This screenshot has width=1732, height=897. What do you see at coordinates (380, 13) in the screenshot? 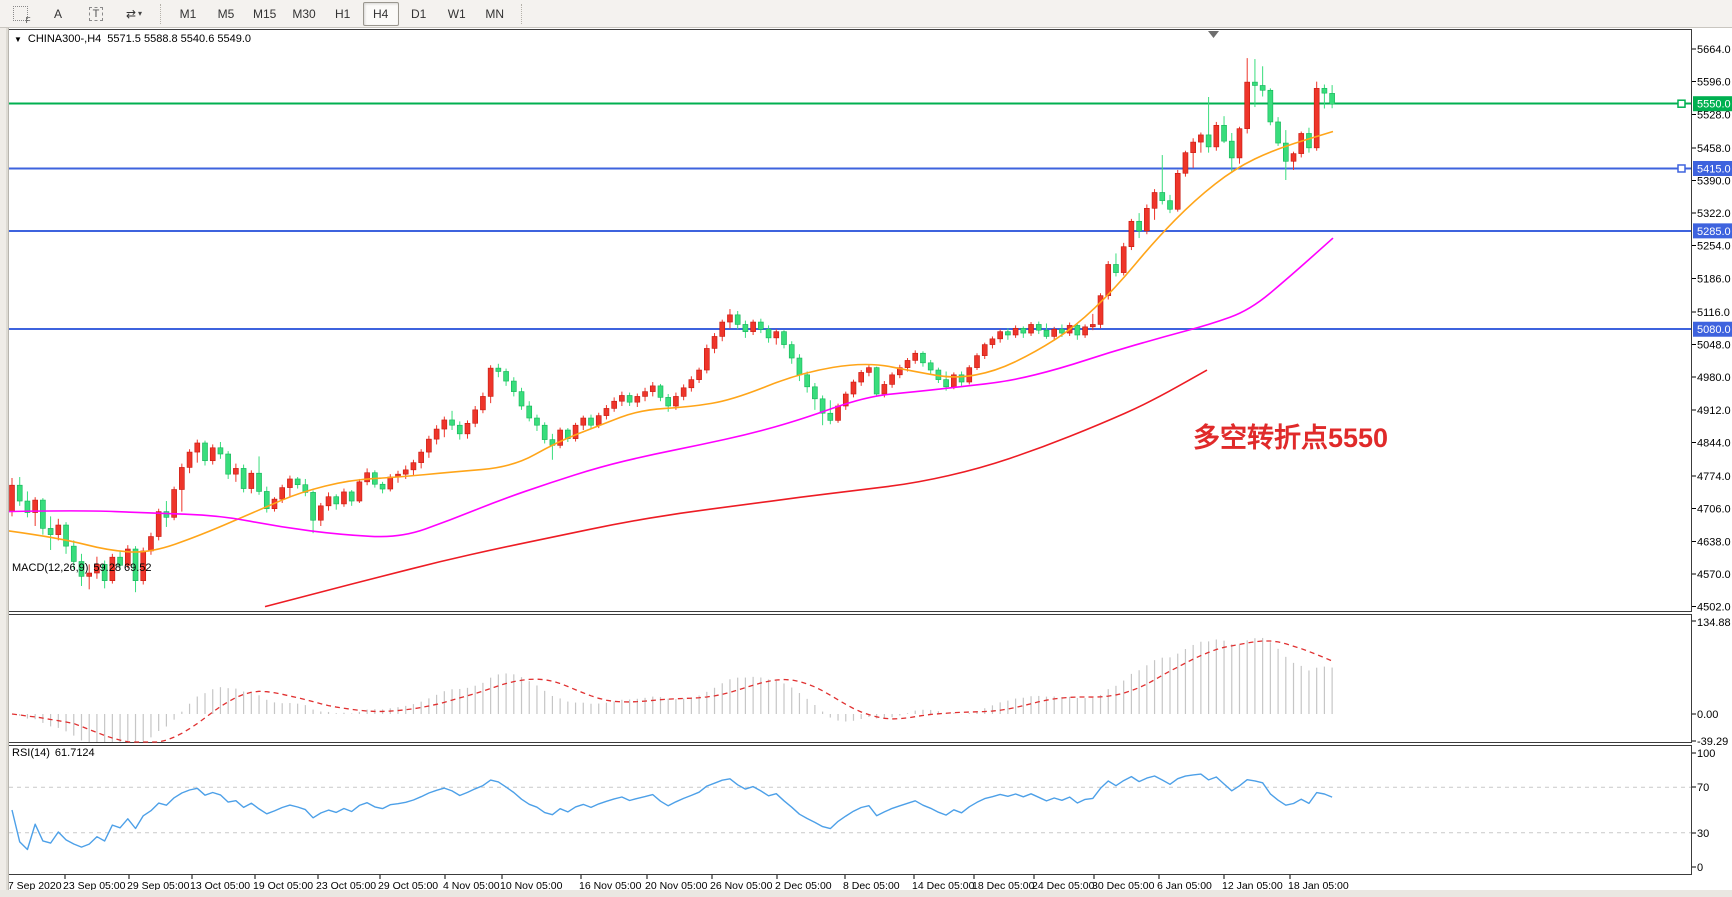
I see `timeframe-button-h4: H4` at bounding box center [380, 13].